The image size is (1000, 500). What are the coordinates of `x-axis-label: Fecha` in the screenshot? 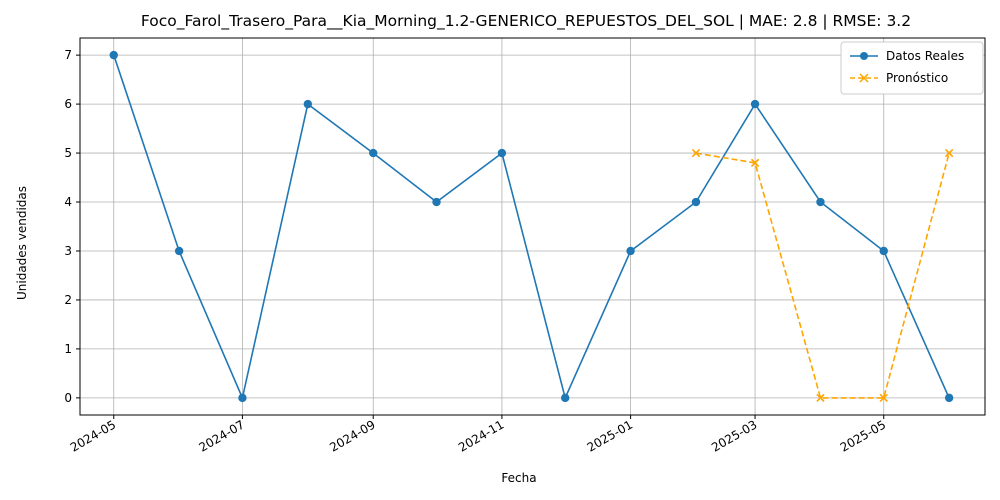 It's located at (518, 478).